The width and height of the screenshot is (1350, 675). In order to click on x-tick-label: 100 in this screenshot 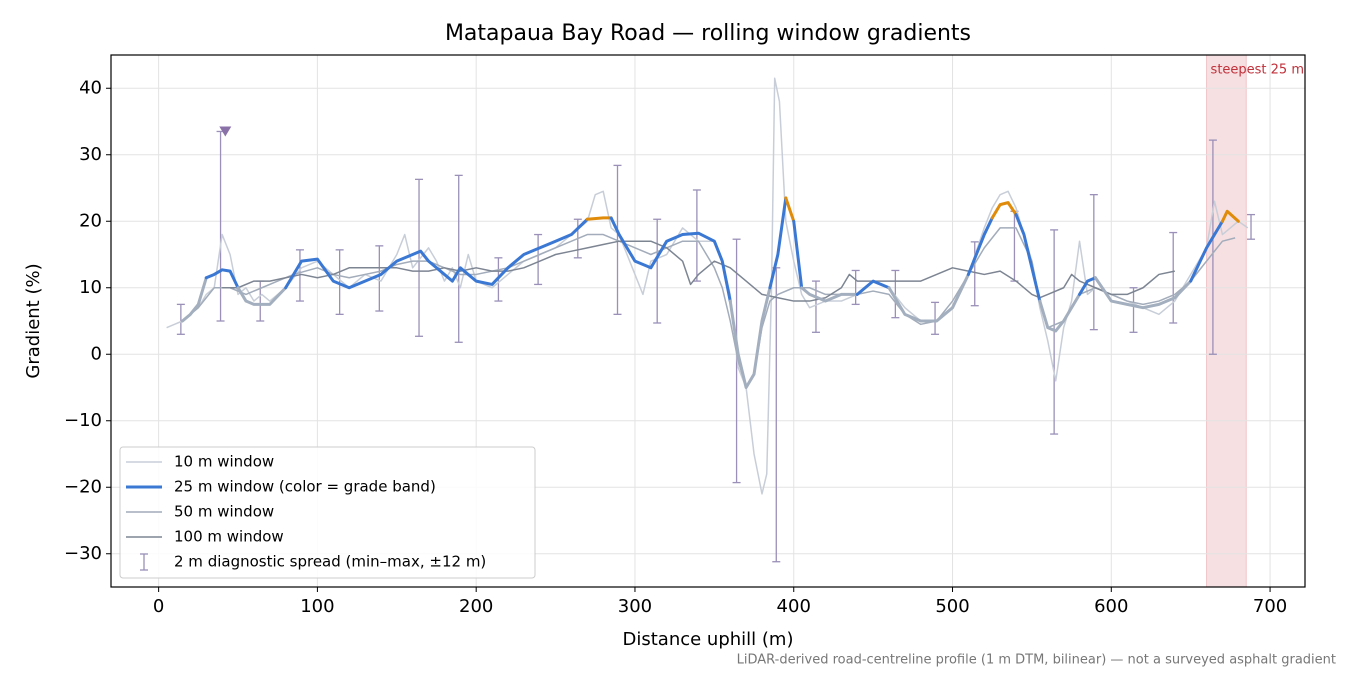, I will do `click(317, 606)`.